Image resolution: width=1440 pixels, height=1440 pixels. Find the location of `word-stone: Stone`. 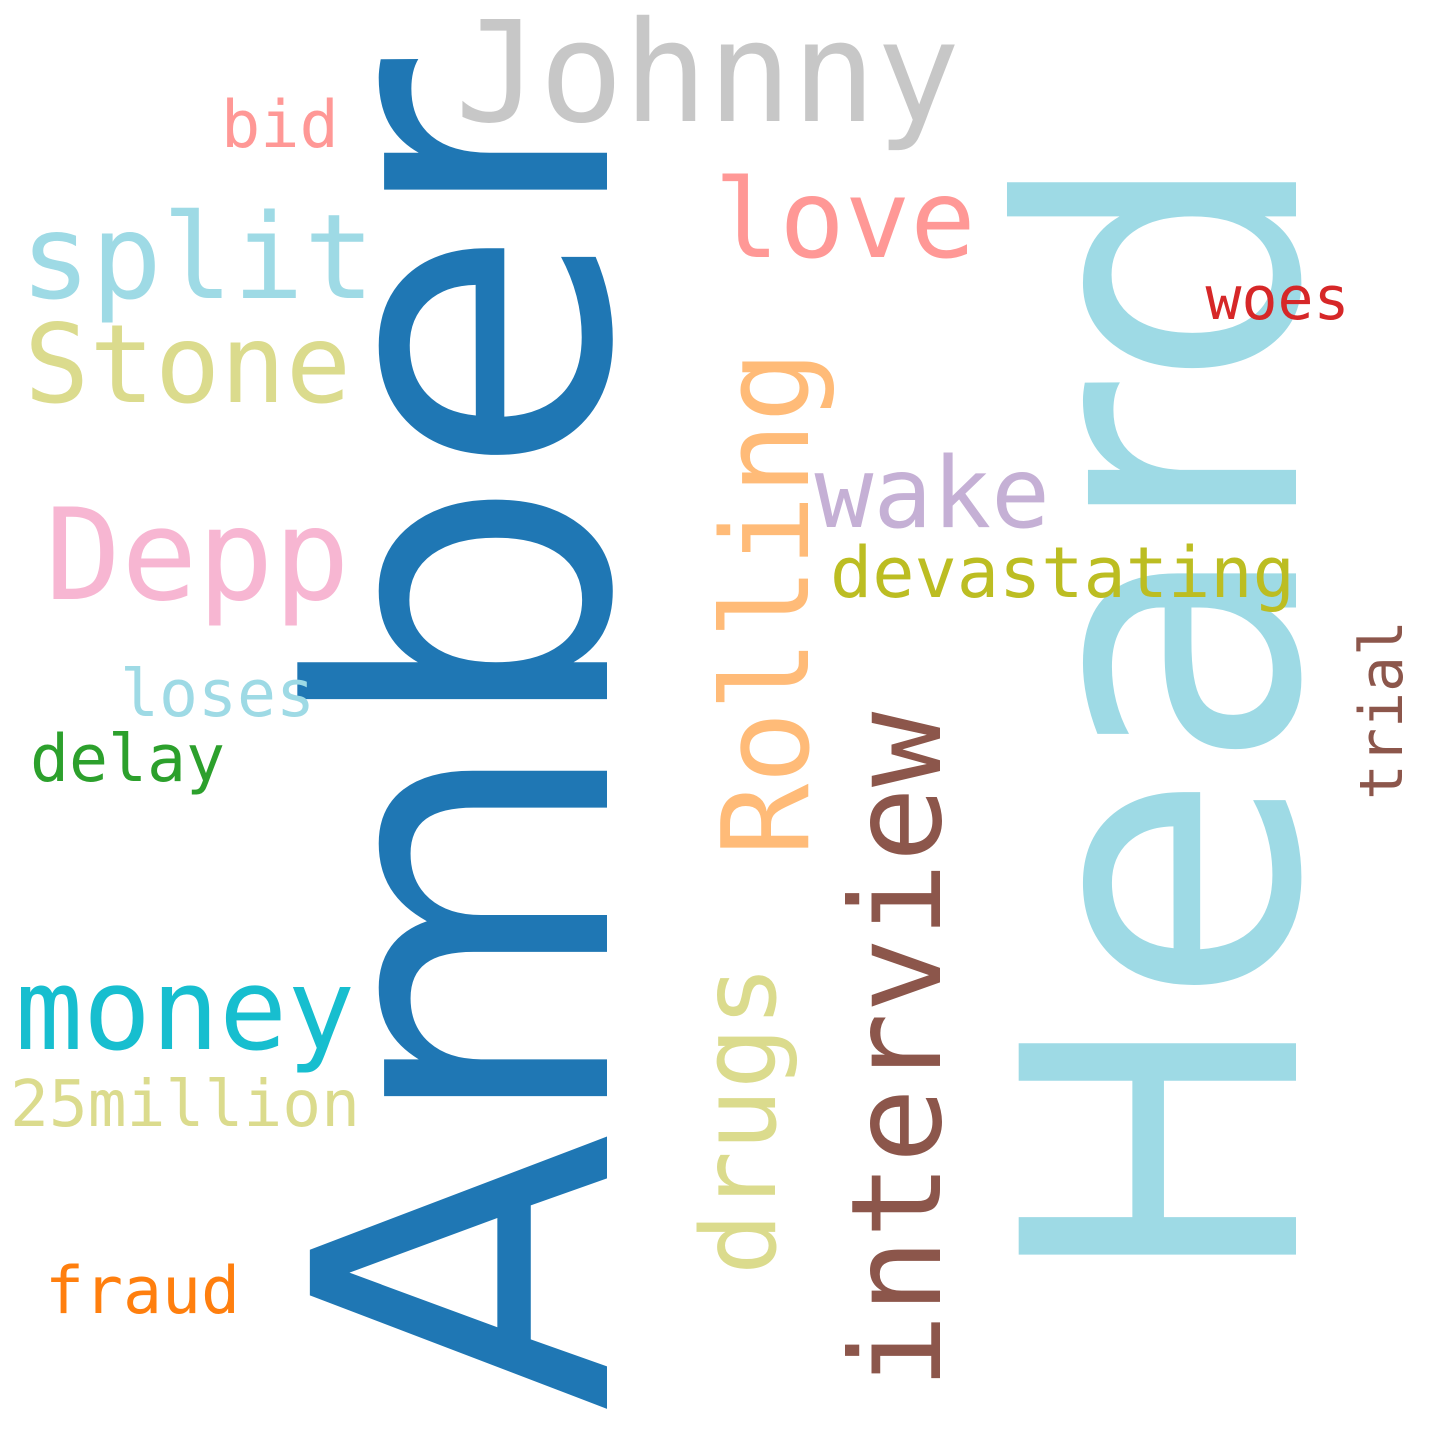

word-stone: Stone is located at coordinates (188, 364).